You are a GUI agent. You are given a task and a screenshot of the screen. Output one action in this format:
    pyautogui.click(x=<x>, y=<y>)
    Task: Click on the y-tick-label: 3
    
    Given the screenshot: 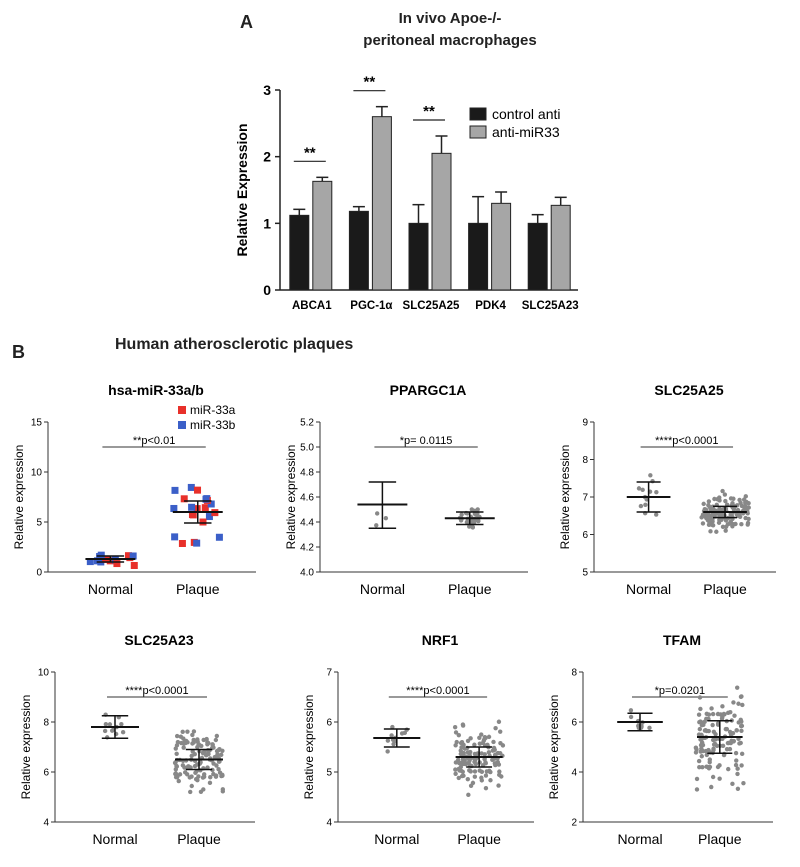 What is the action you would take?
    pyautogui.click(x=267, y=90)
    